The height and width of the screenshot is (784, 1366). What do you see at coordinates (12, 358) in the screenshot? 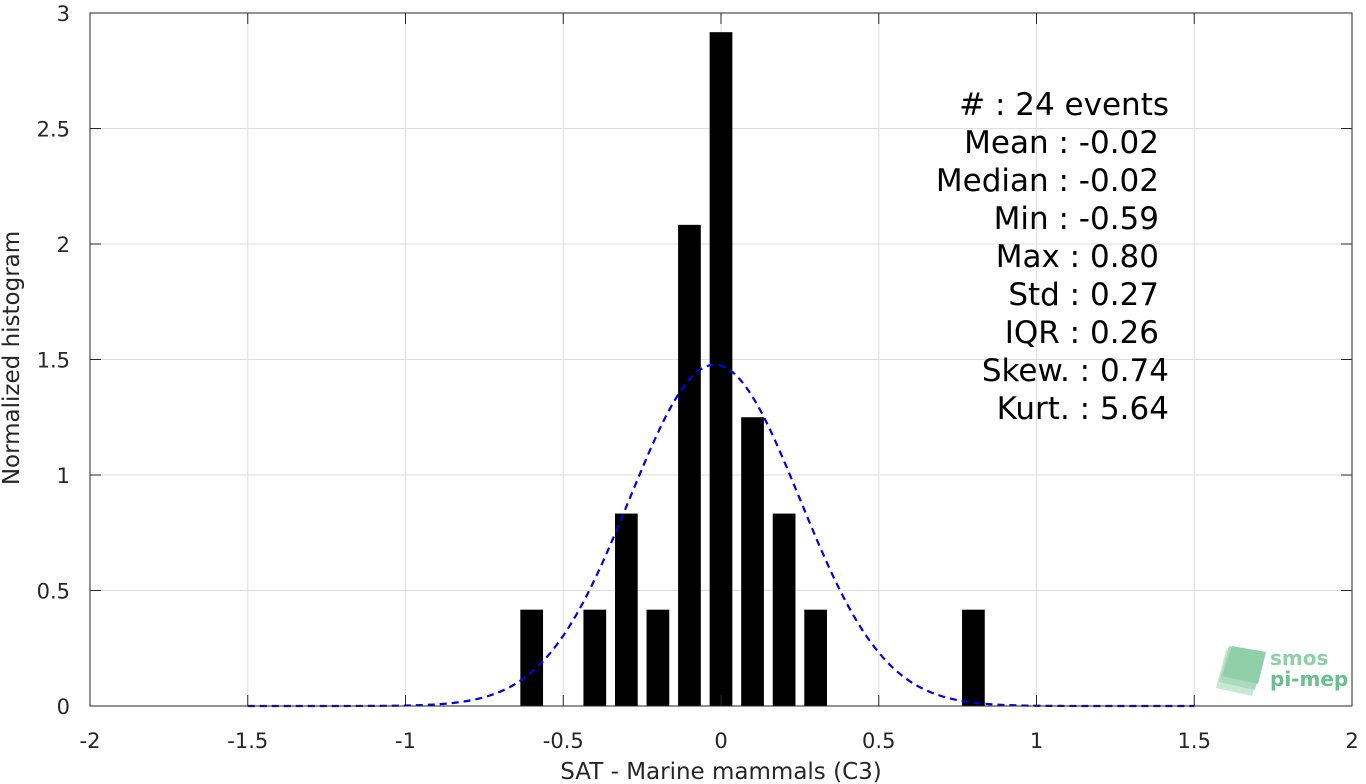
I see `y-axis-label: Normalized histogram` at bounding box center [12, 358].